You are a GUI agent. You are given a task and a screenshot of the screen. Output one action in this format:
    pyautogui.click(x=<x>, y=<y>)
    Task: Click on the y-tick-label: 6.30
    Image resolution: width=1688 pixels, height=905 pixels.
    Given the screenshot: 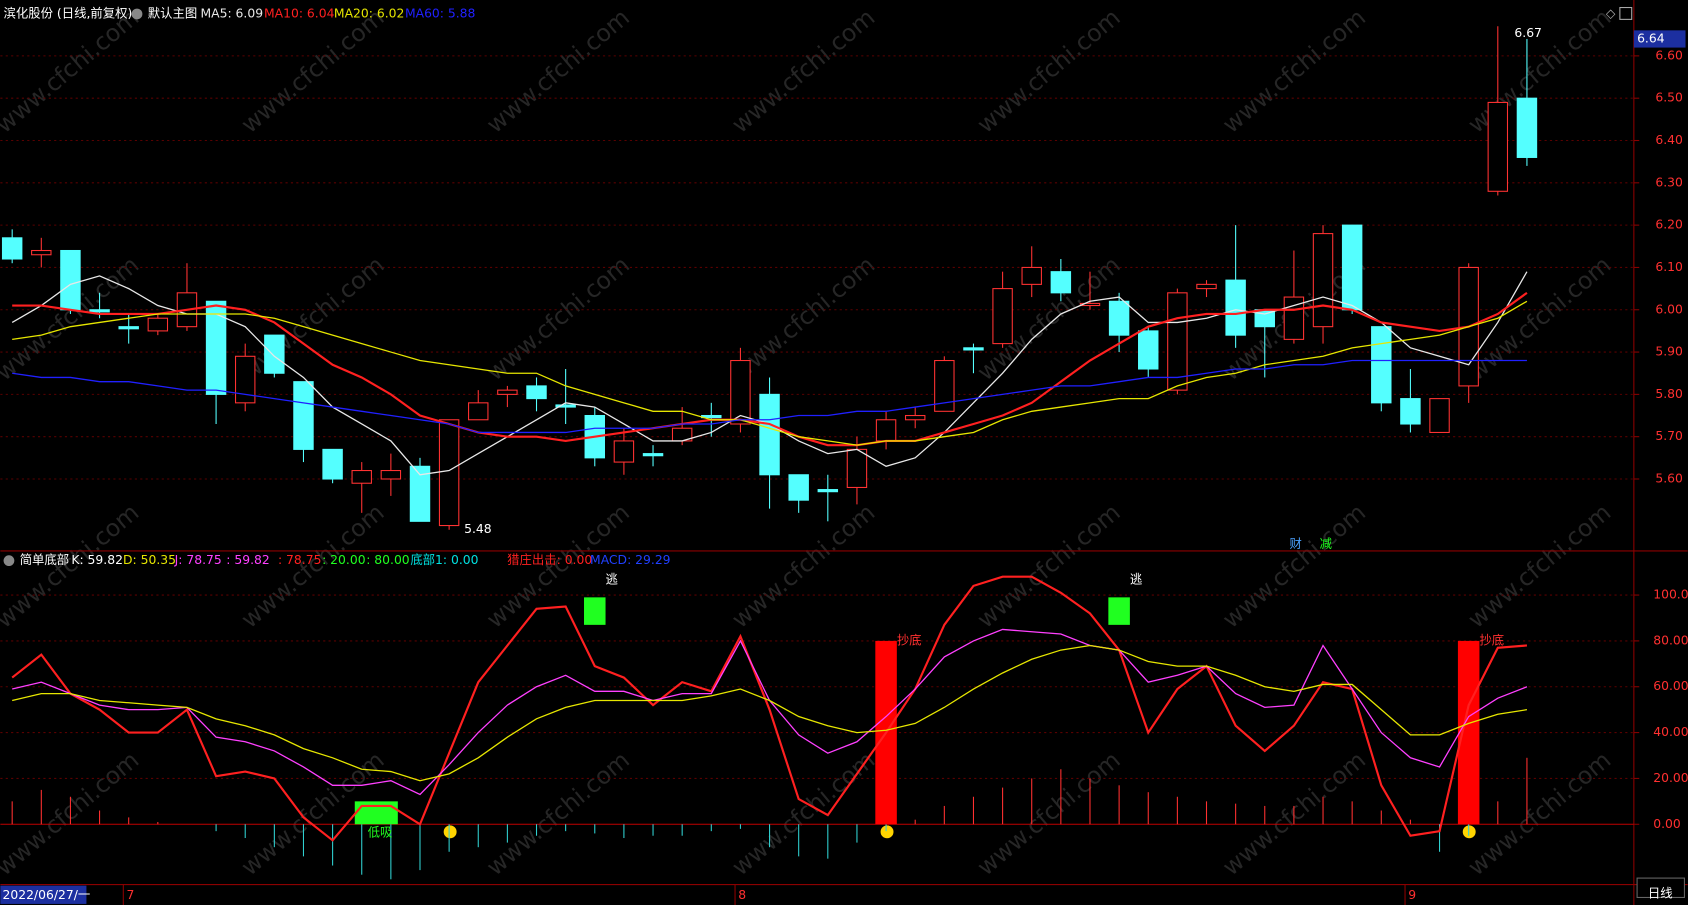 What is the action you would take?
    pyautogui.click(x=1669, y=182)
    